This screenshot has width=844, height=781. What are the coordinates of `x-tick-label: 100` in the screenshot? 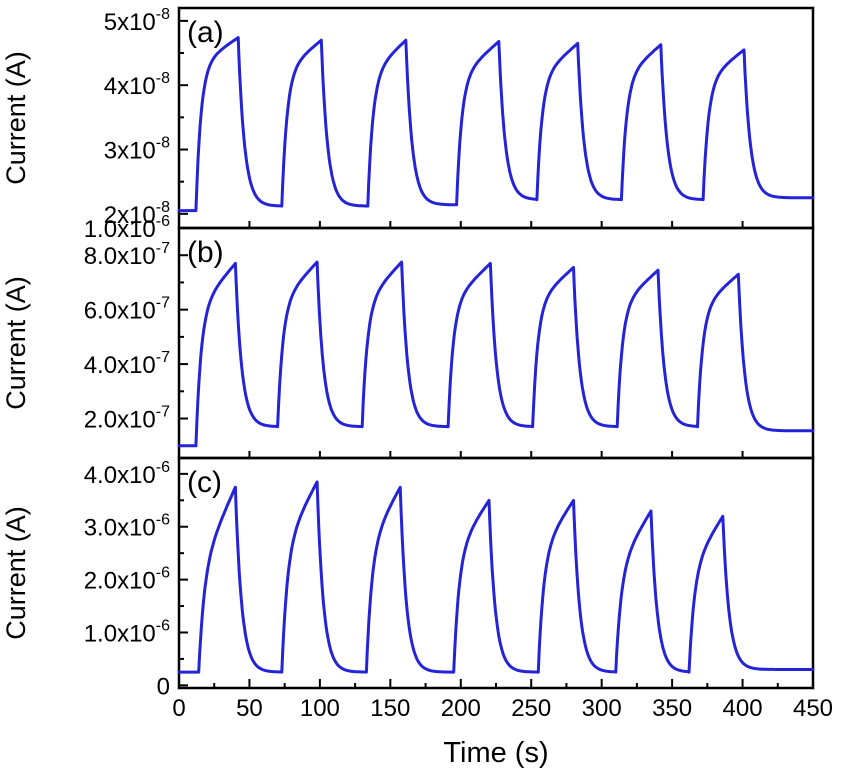 It's located at (320, 708).